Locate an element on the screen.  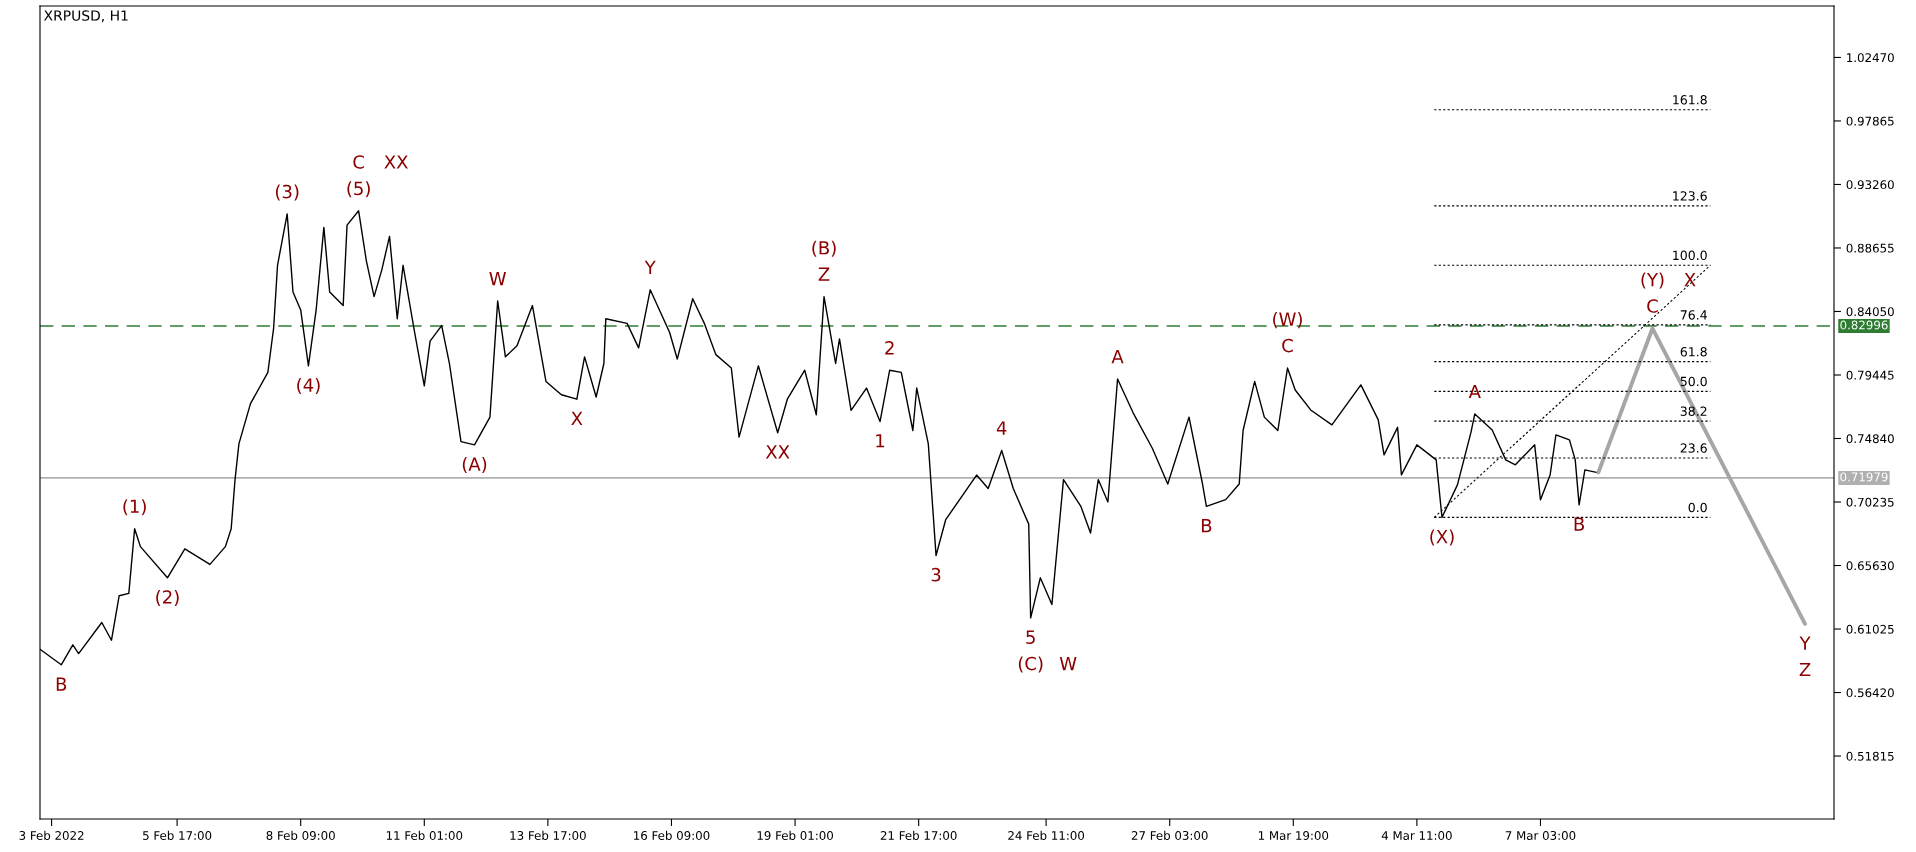
annotation: (C) is located at coordinates (1030, 664).